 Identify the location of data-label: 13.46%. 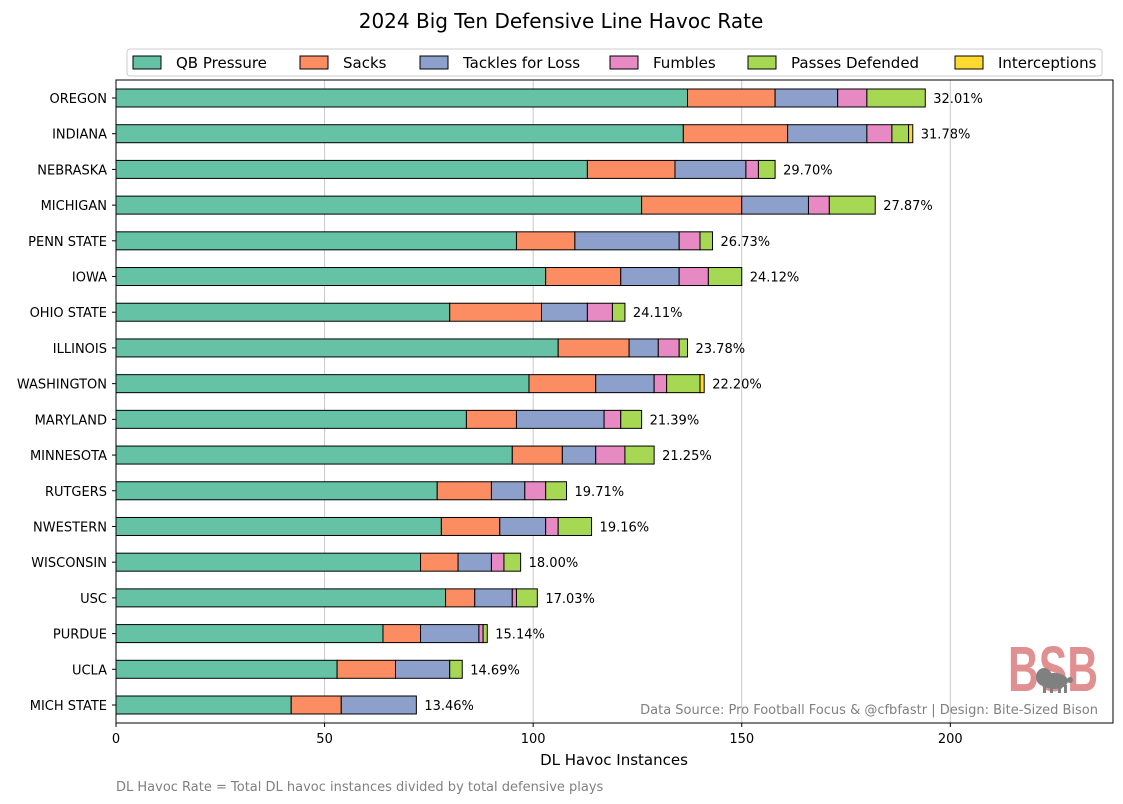
(449, 706).